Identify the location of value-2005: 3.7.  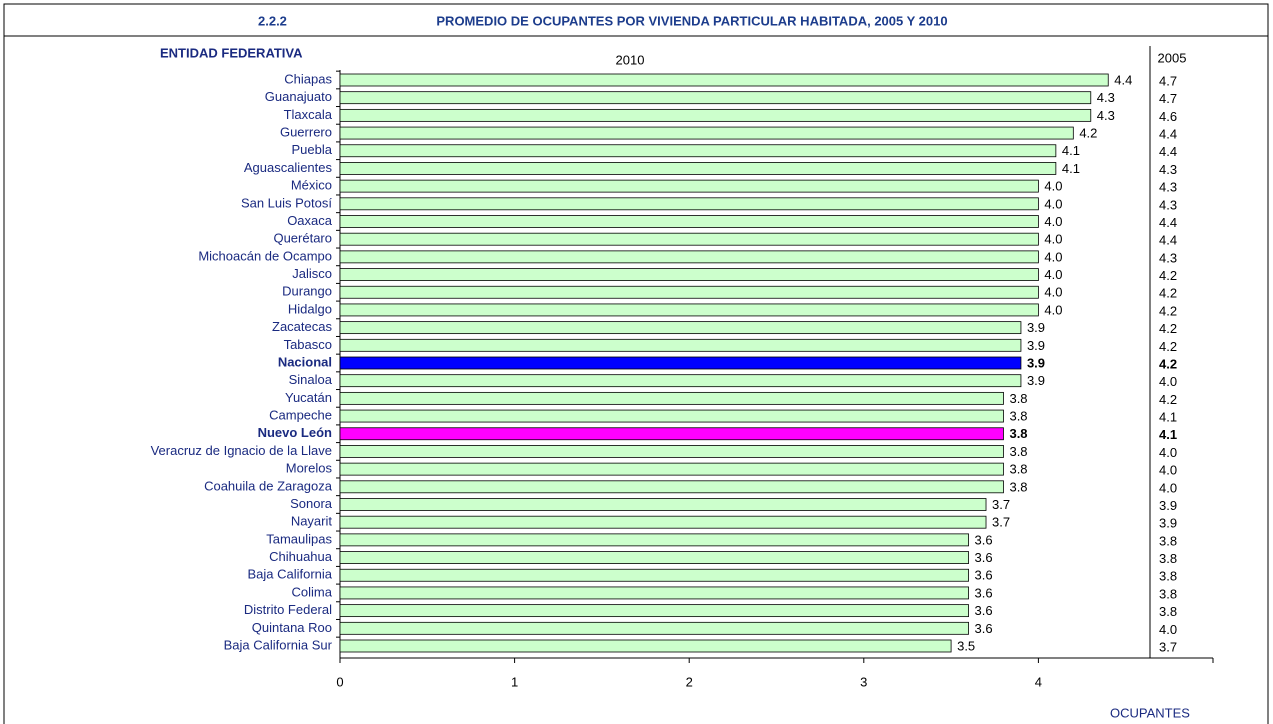
(1168, 646).